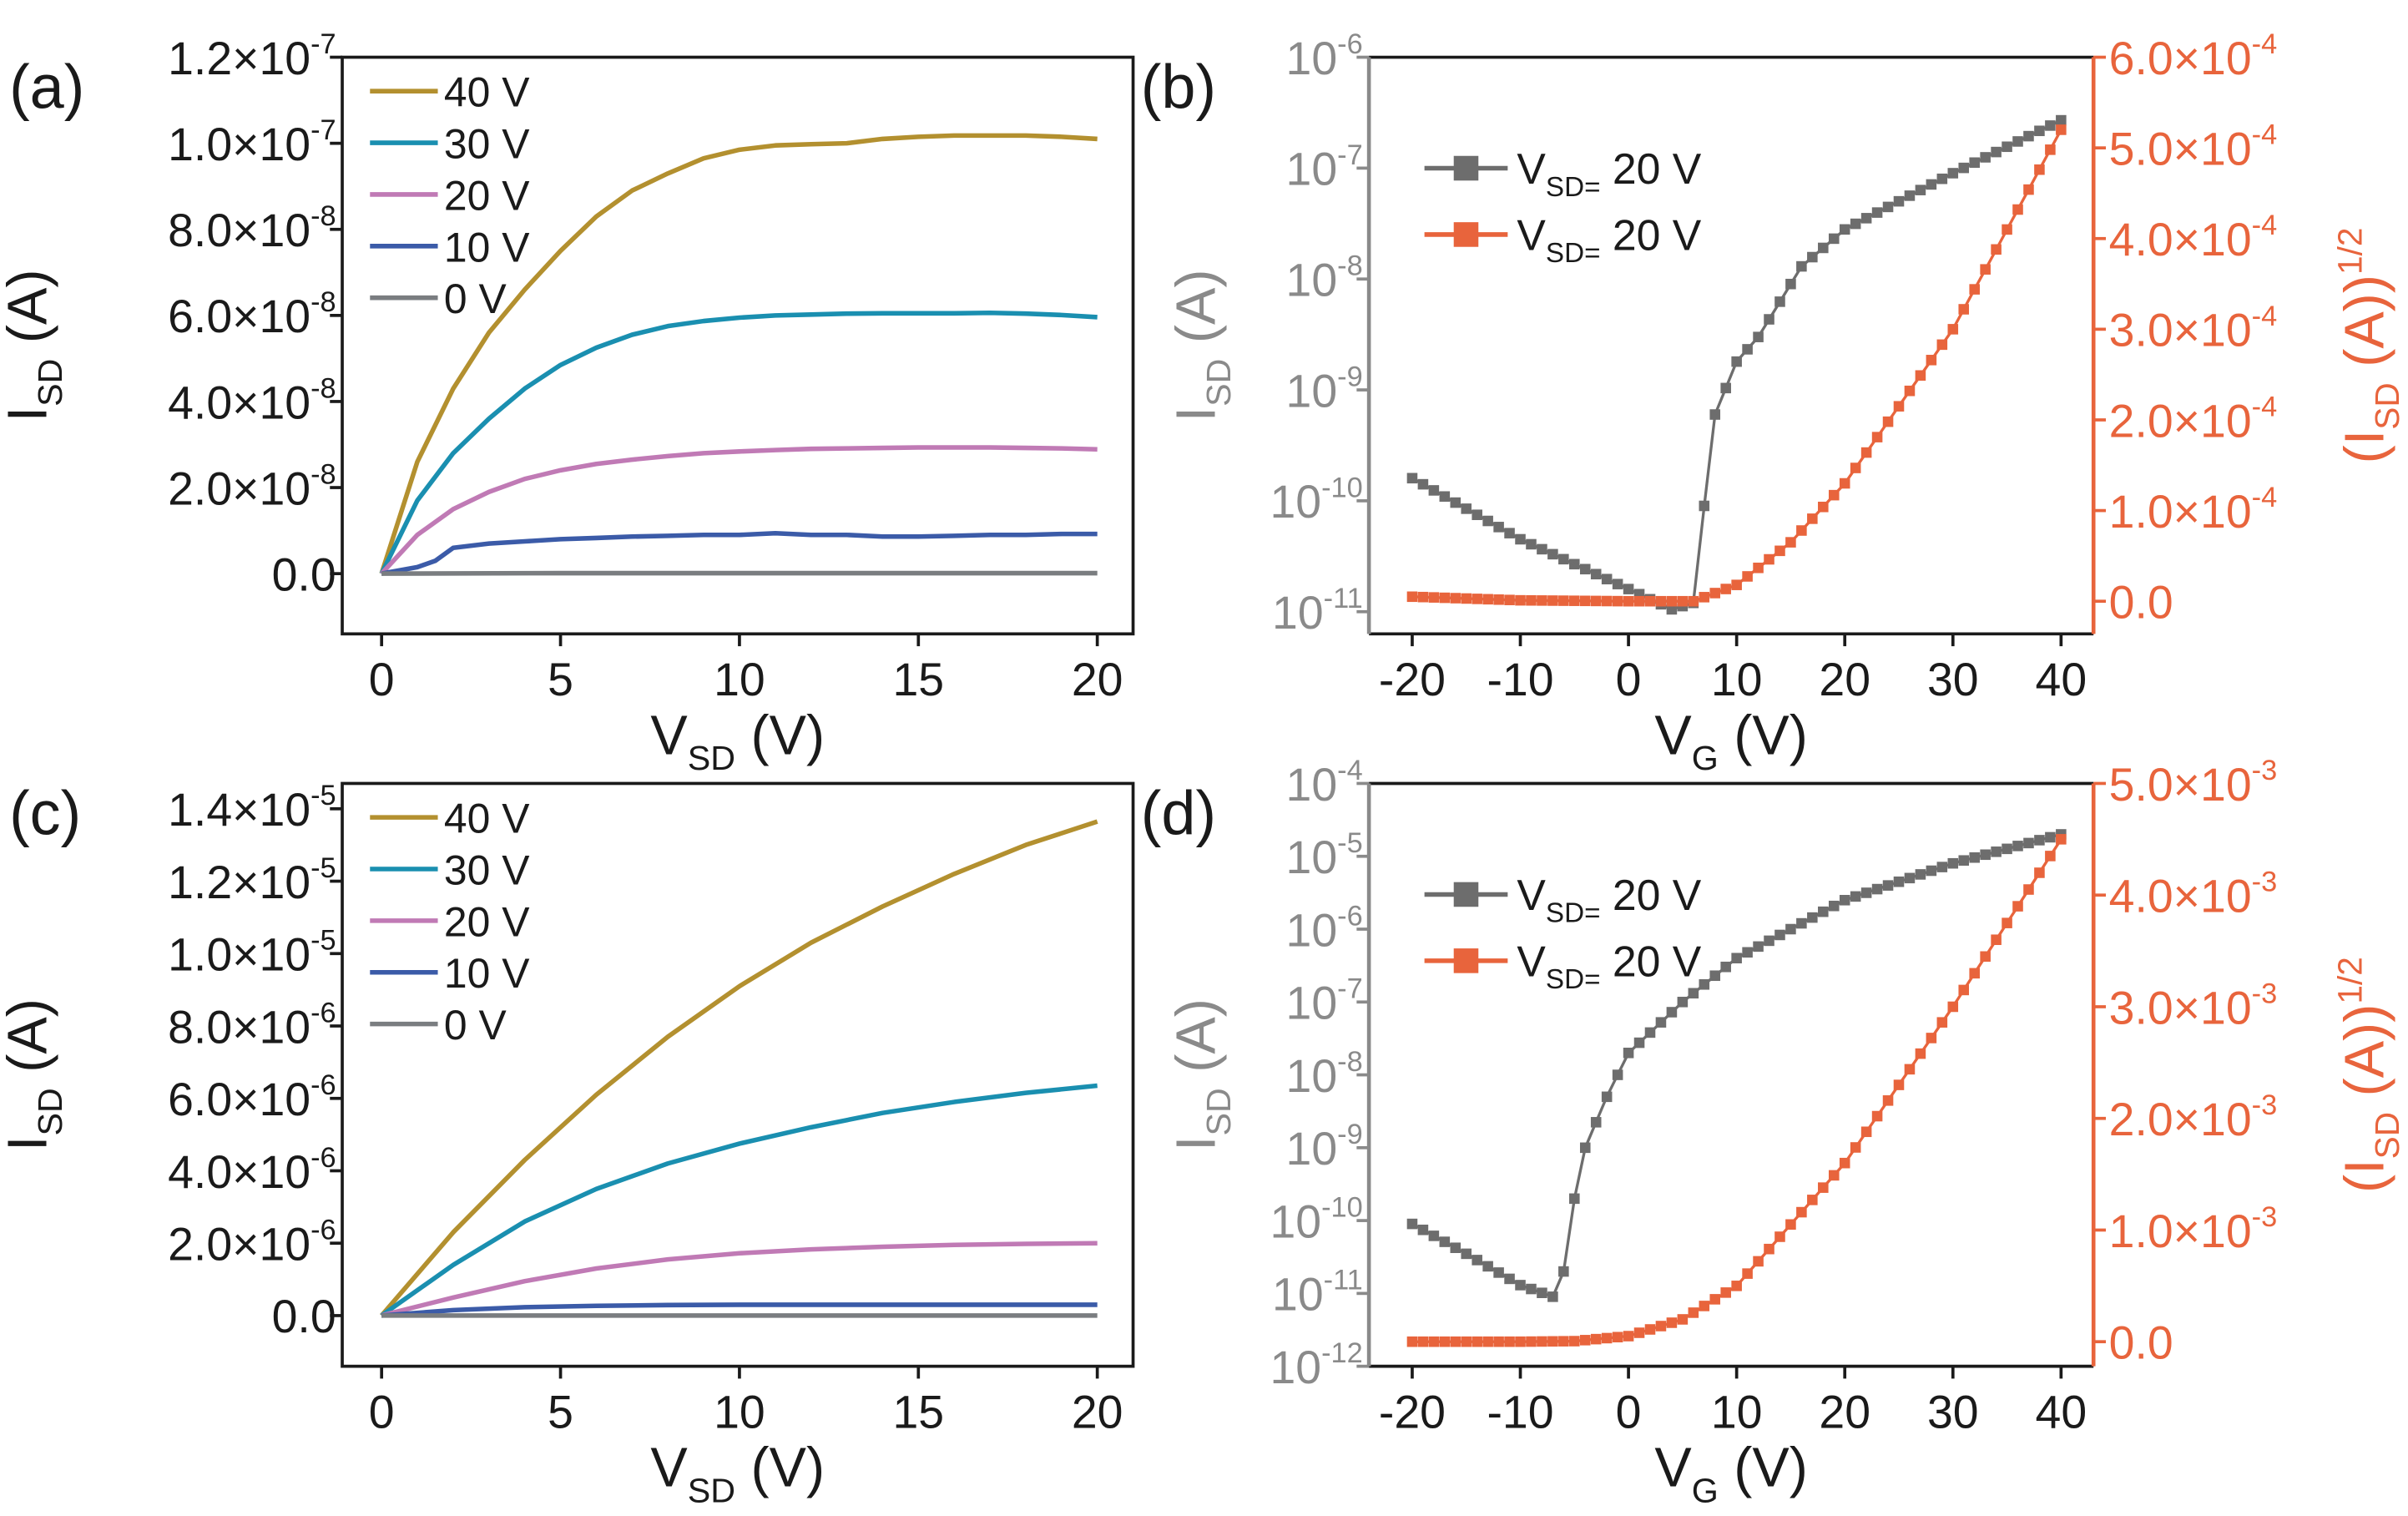 The width and height of the screenshot is (2408, 1516). Describe the element at coordinates (1178, 86) in the screenshot. I see `panel-letter: (b)` at that location.